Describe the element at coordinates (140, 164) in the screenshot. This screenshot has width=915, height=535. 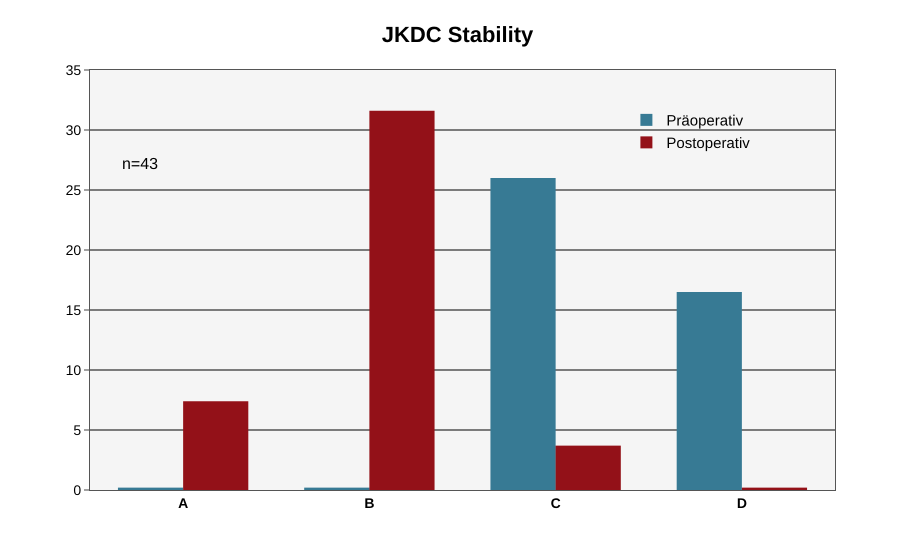
I see `annotation: n=43` at that location.